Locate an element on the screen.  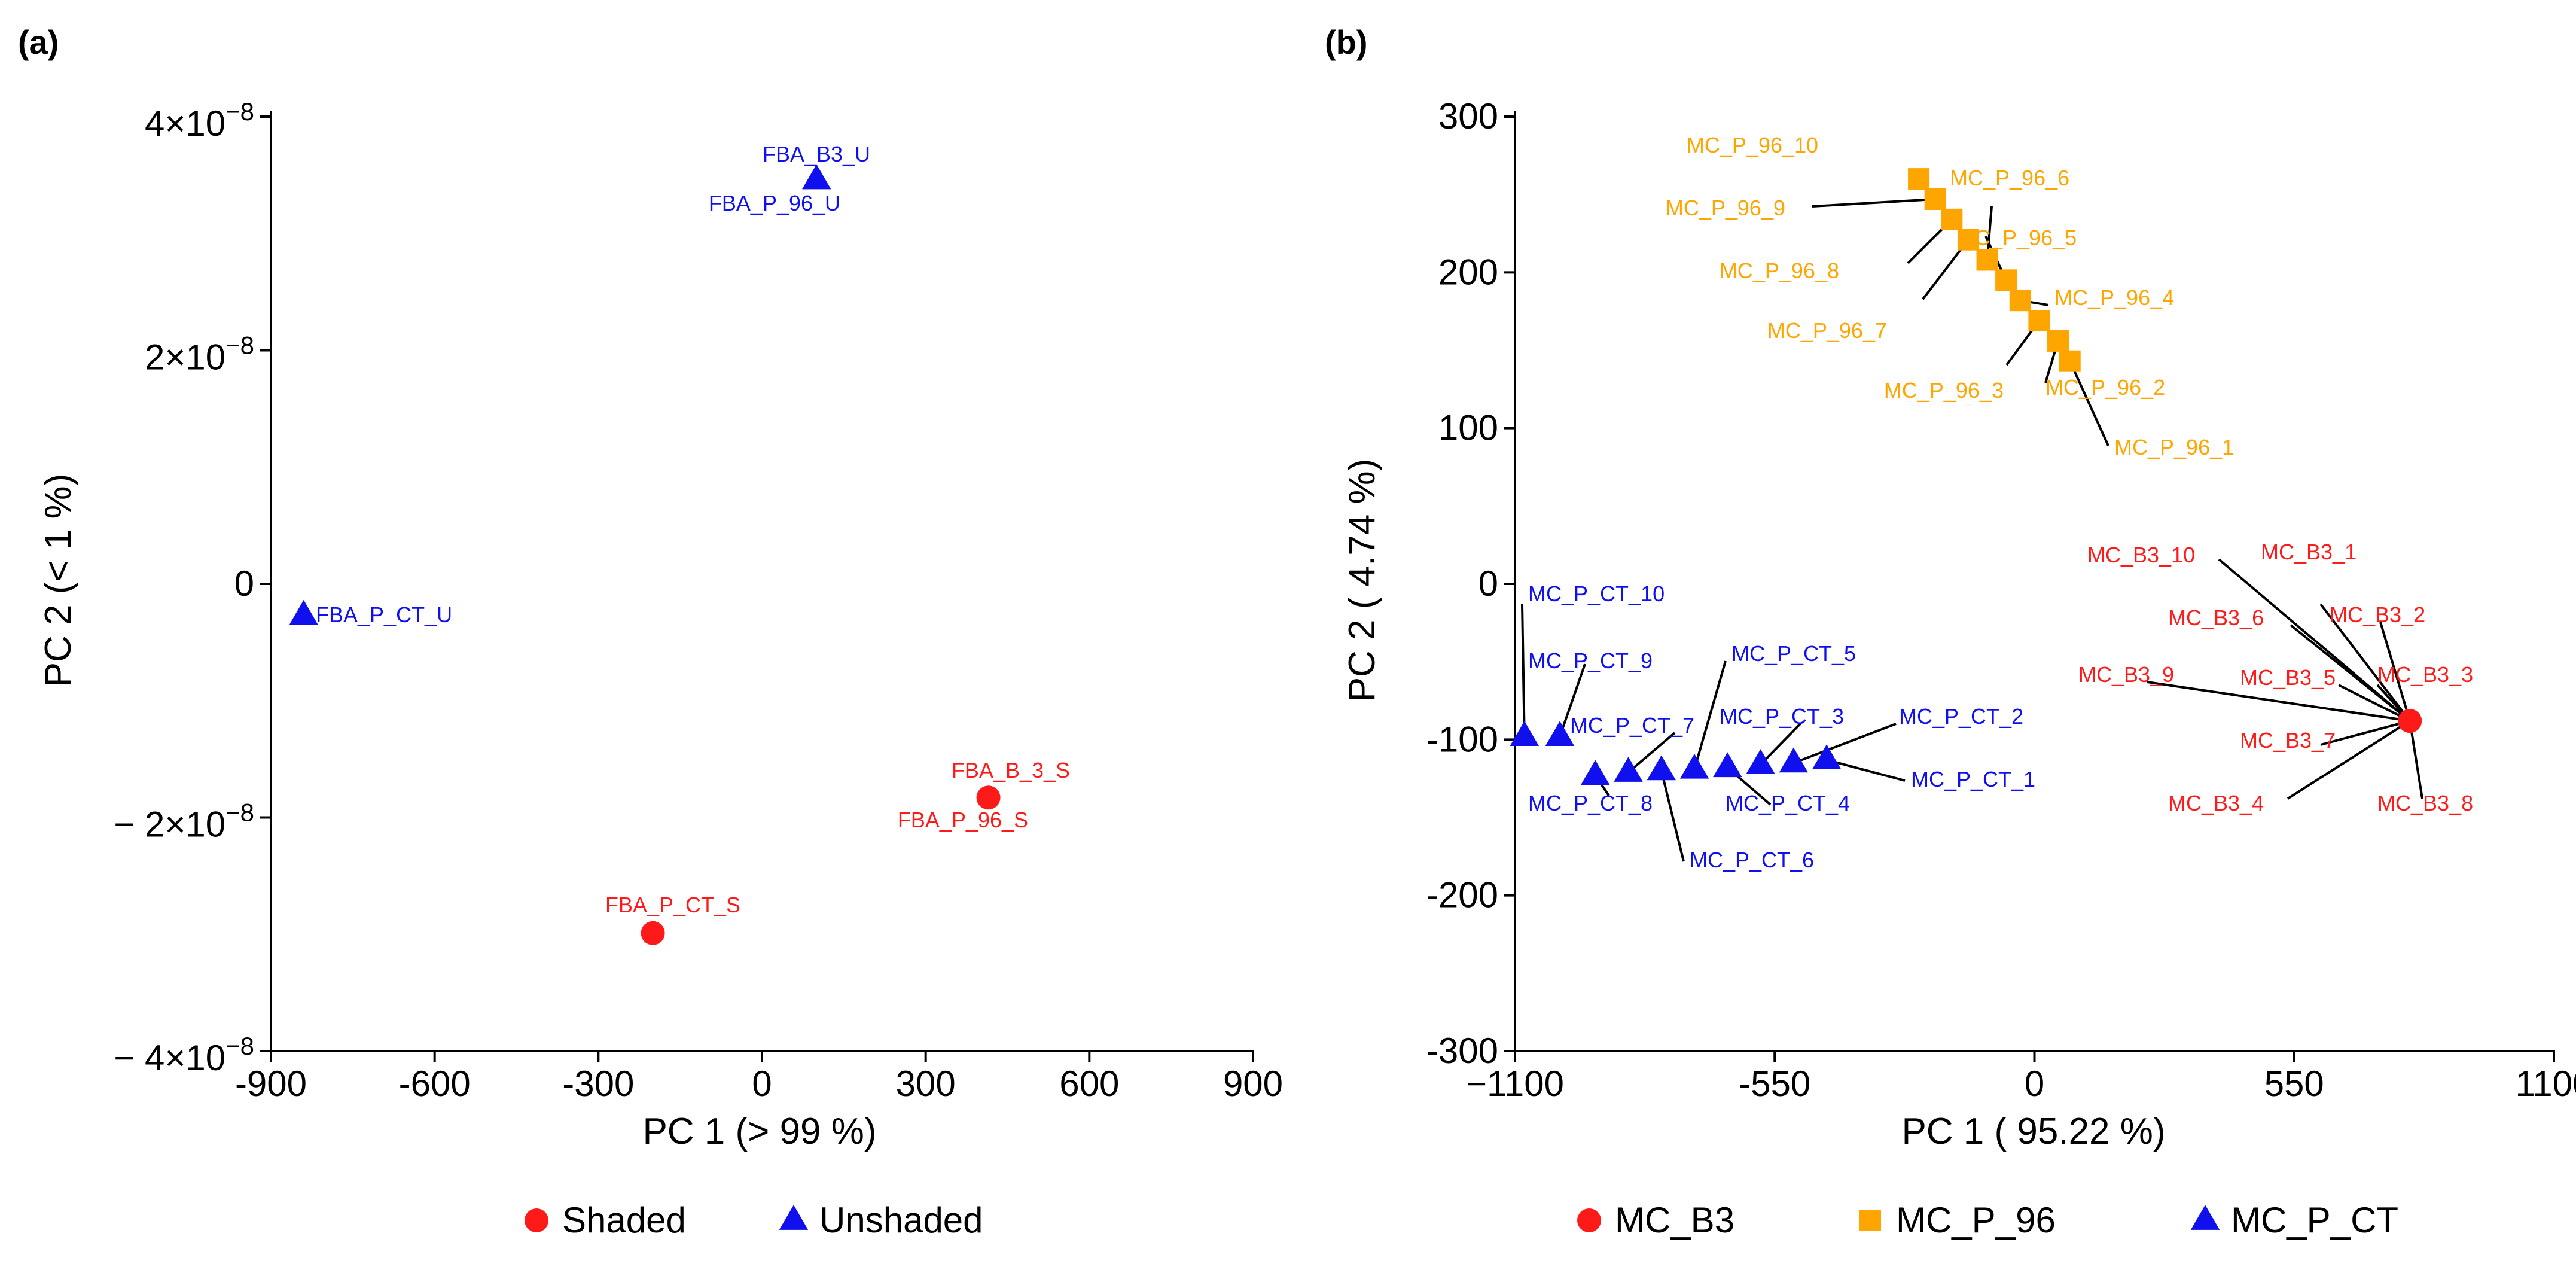
panel-b-y-axis-label: PC 2 ( 4.74 %) is located at coordinates (1363, 580).